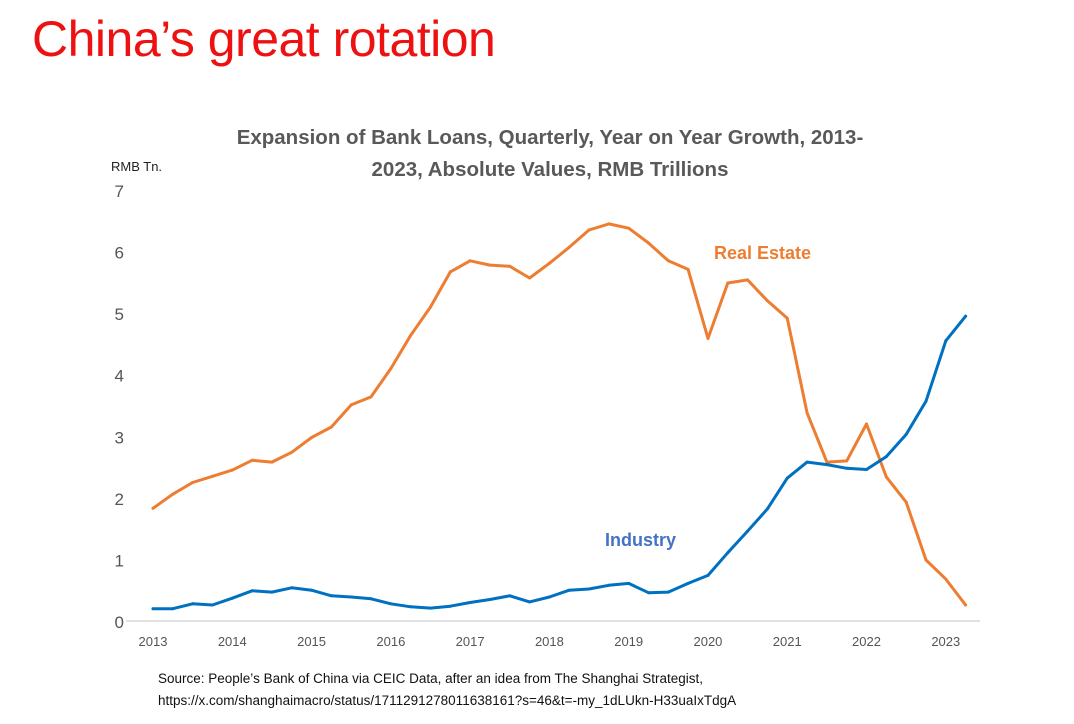 This screenshot has height=724, width=1074. Describe the element at coordinates (119, 560) in the screenshot. I see `y-tick-label: 1` at that location.